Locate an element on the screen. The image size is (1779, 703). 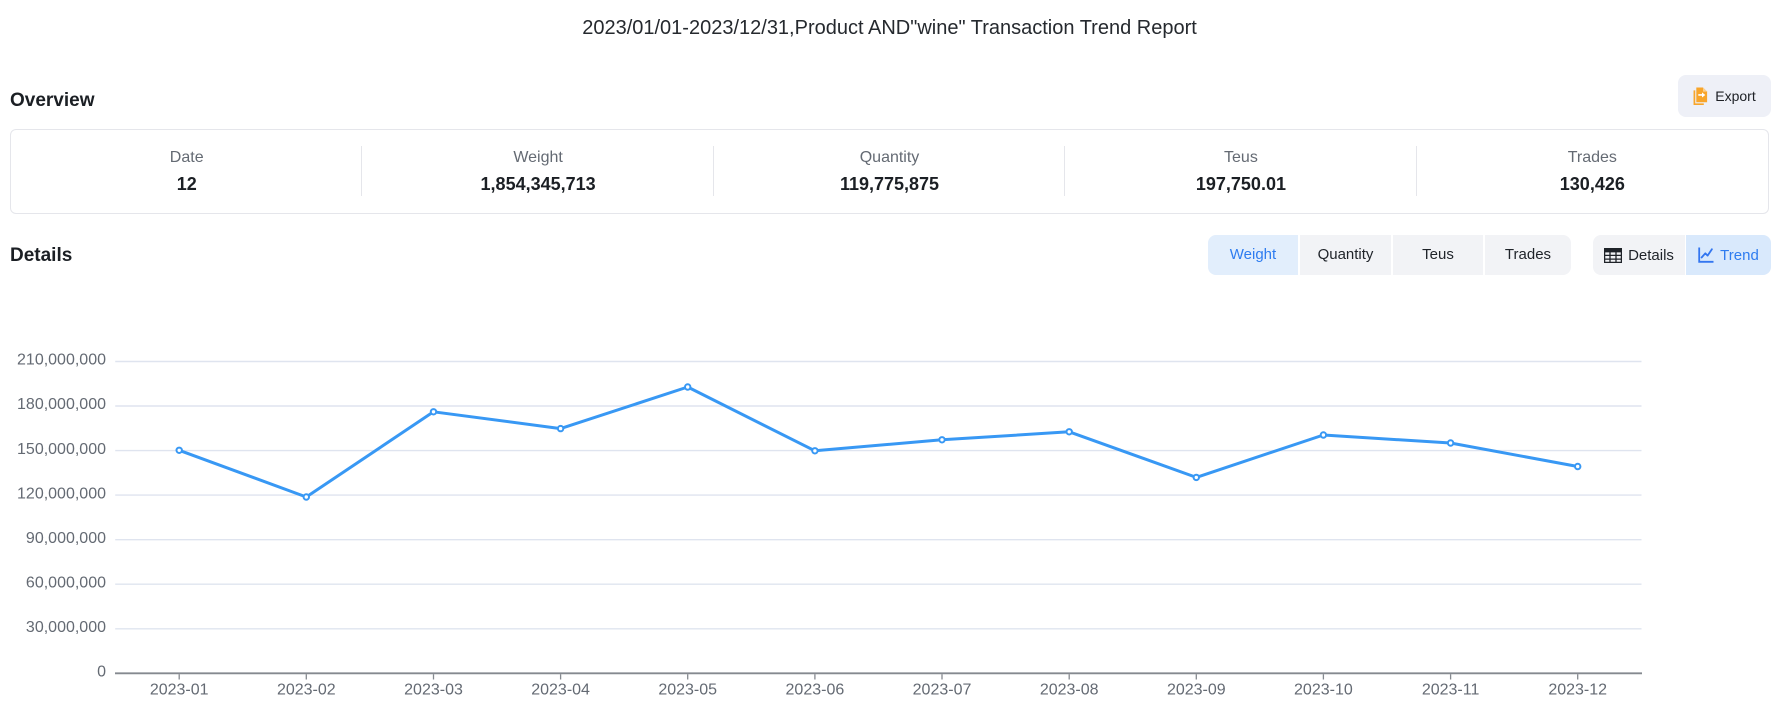
svg-text: 90,000,000 is located at coordinates (66, 538).